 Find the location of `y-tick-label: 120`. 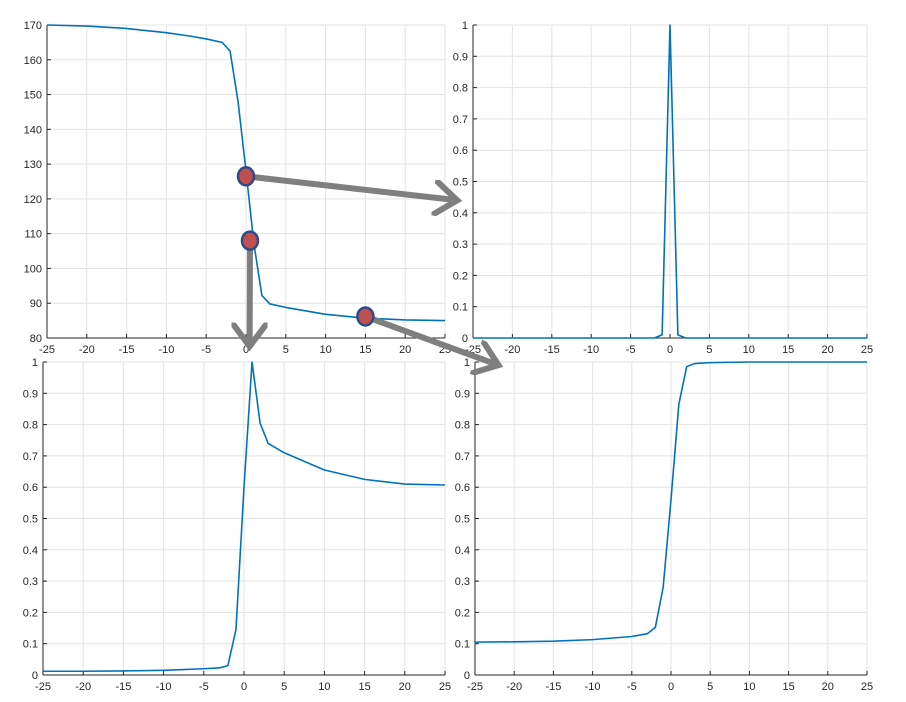

y-tick-label: 120 is located at coordinates (33, 200).